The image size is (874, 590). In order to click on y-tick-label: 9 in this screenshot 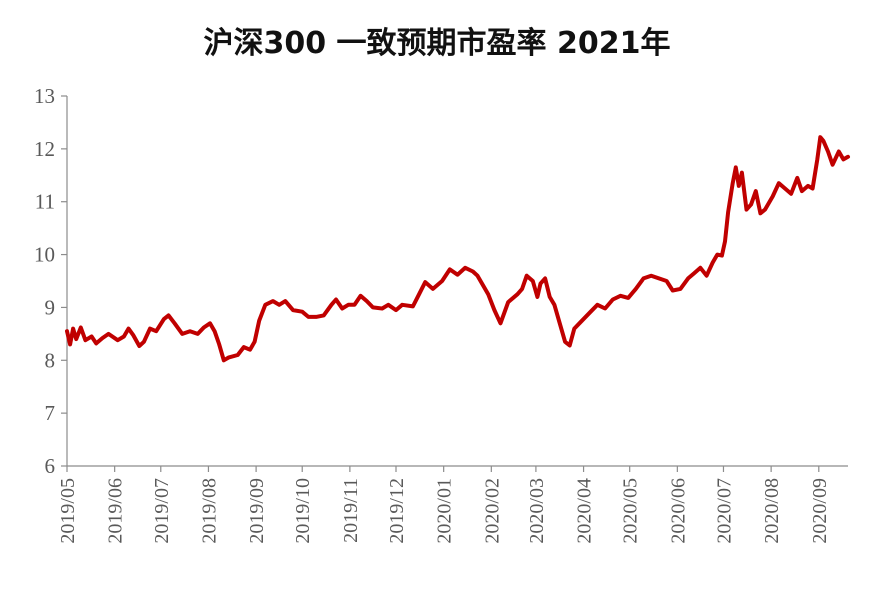, I will do `click(50, 307)`.